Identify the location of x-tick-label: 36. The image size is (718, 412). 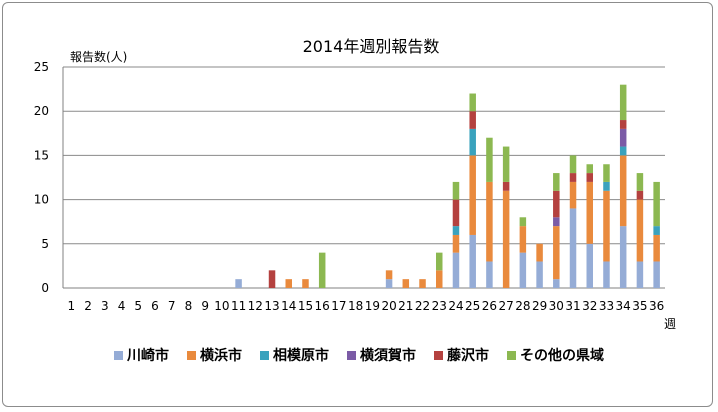
(656, 306).